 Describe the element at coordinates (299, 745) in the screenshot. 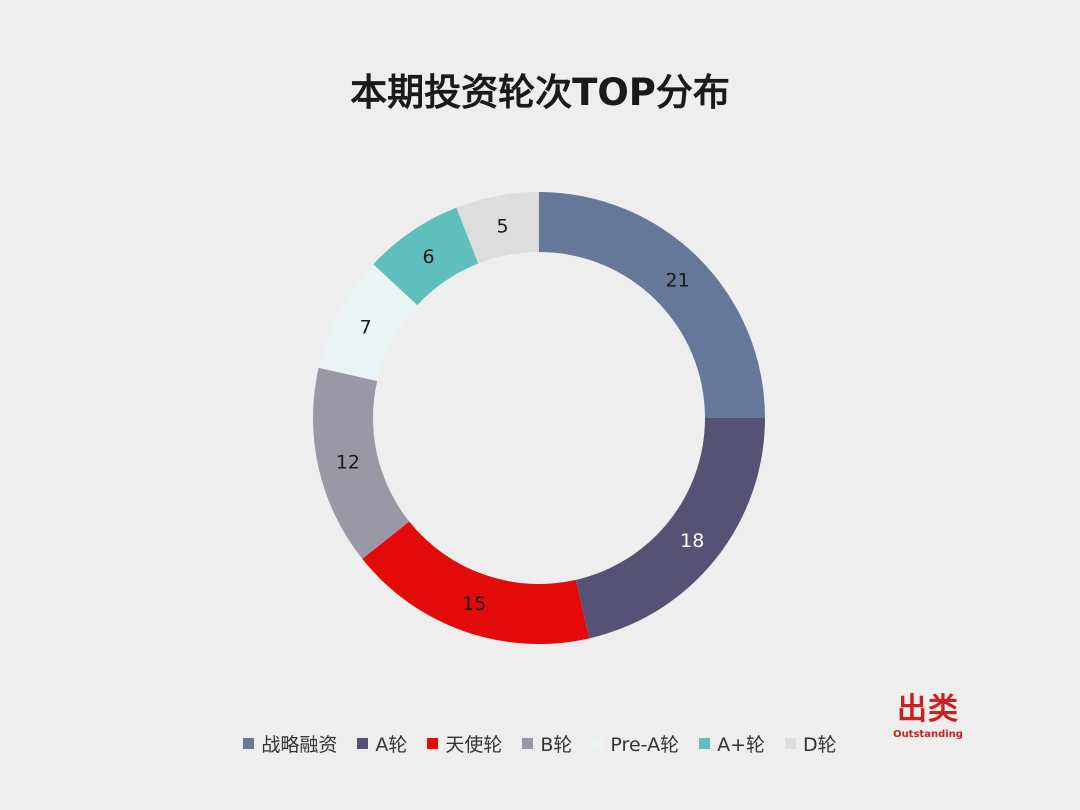

I see `legend-label-1: 战略融资` at that location.